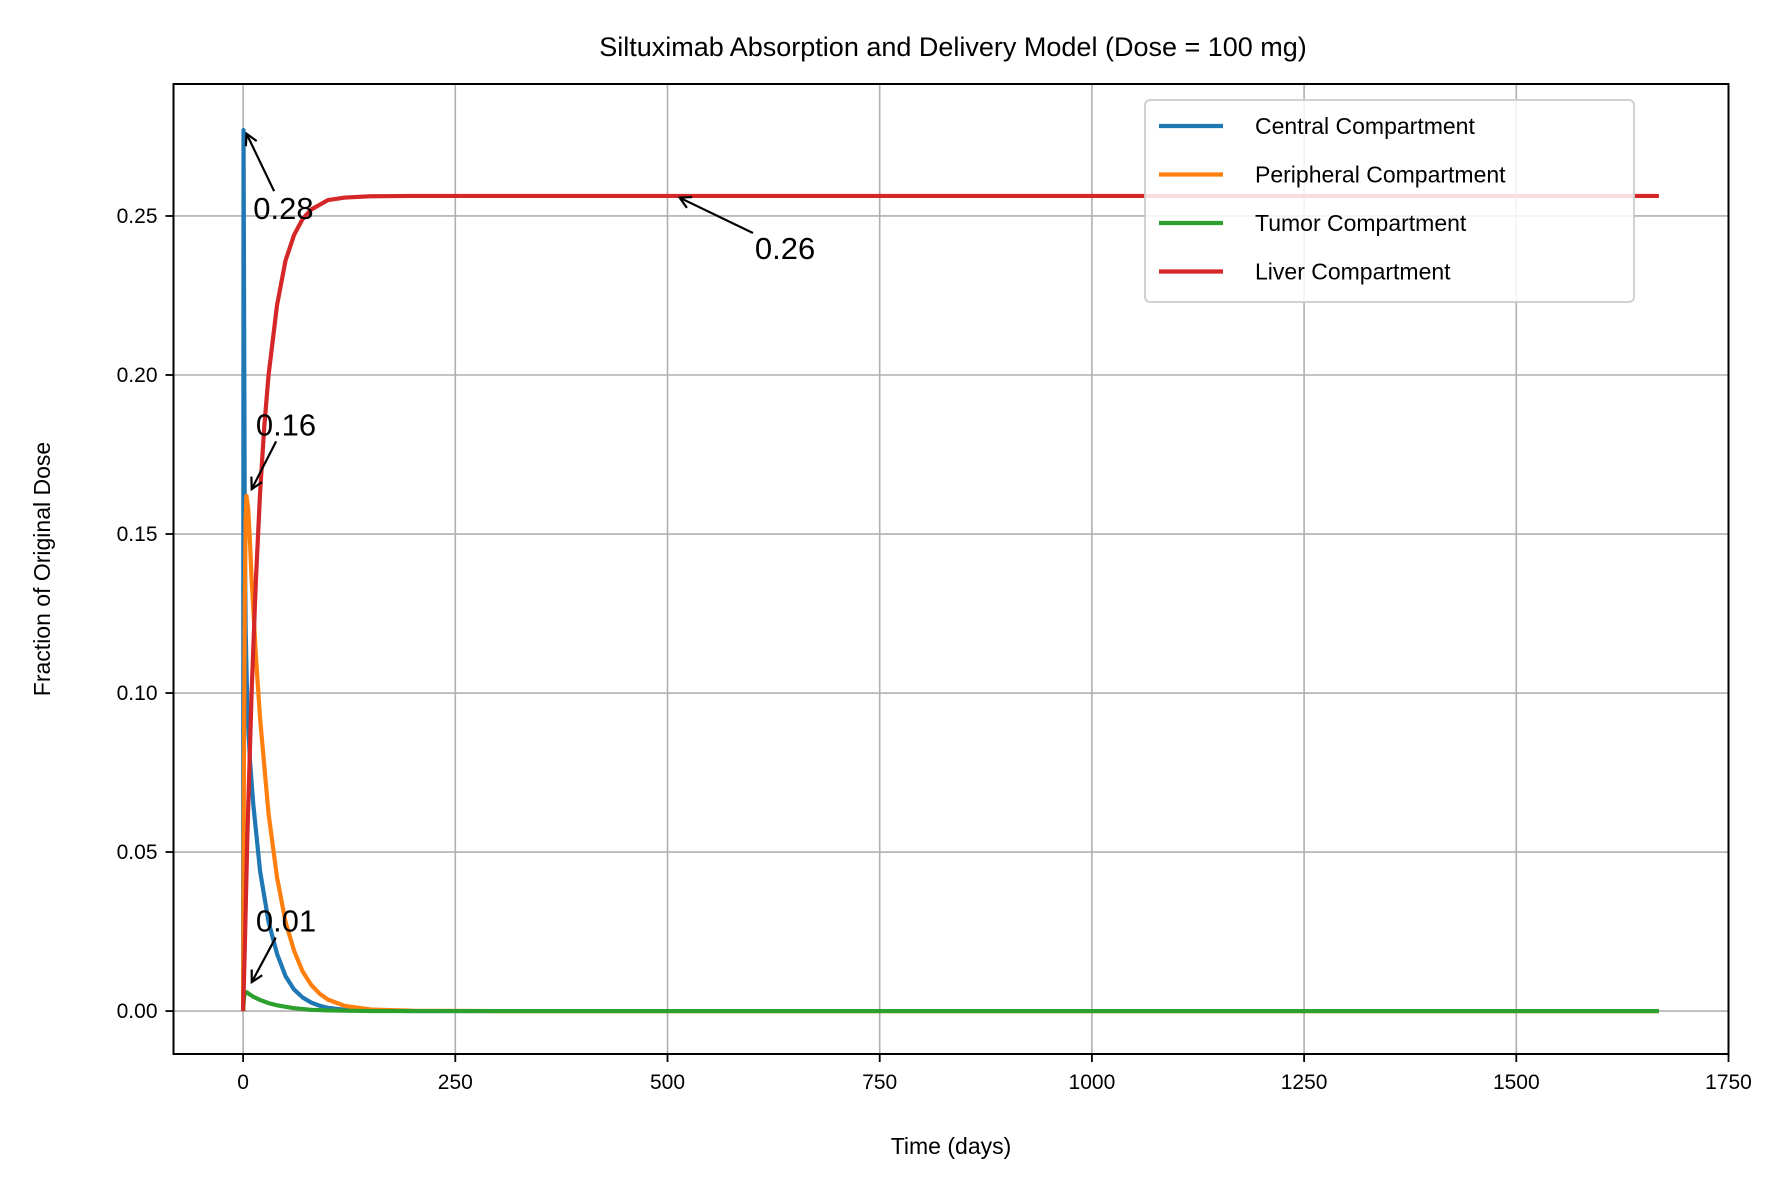 This screenshot has height=1188, width=1788. What do you see at coordinates (286, 424) in the screenshot?
I see `annotation-label: 0.16` at bounding box center [286, 424].